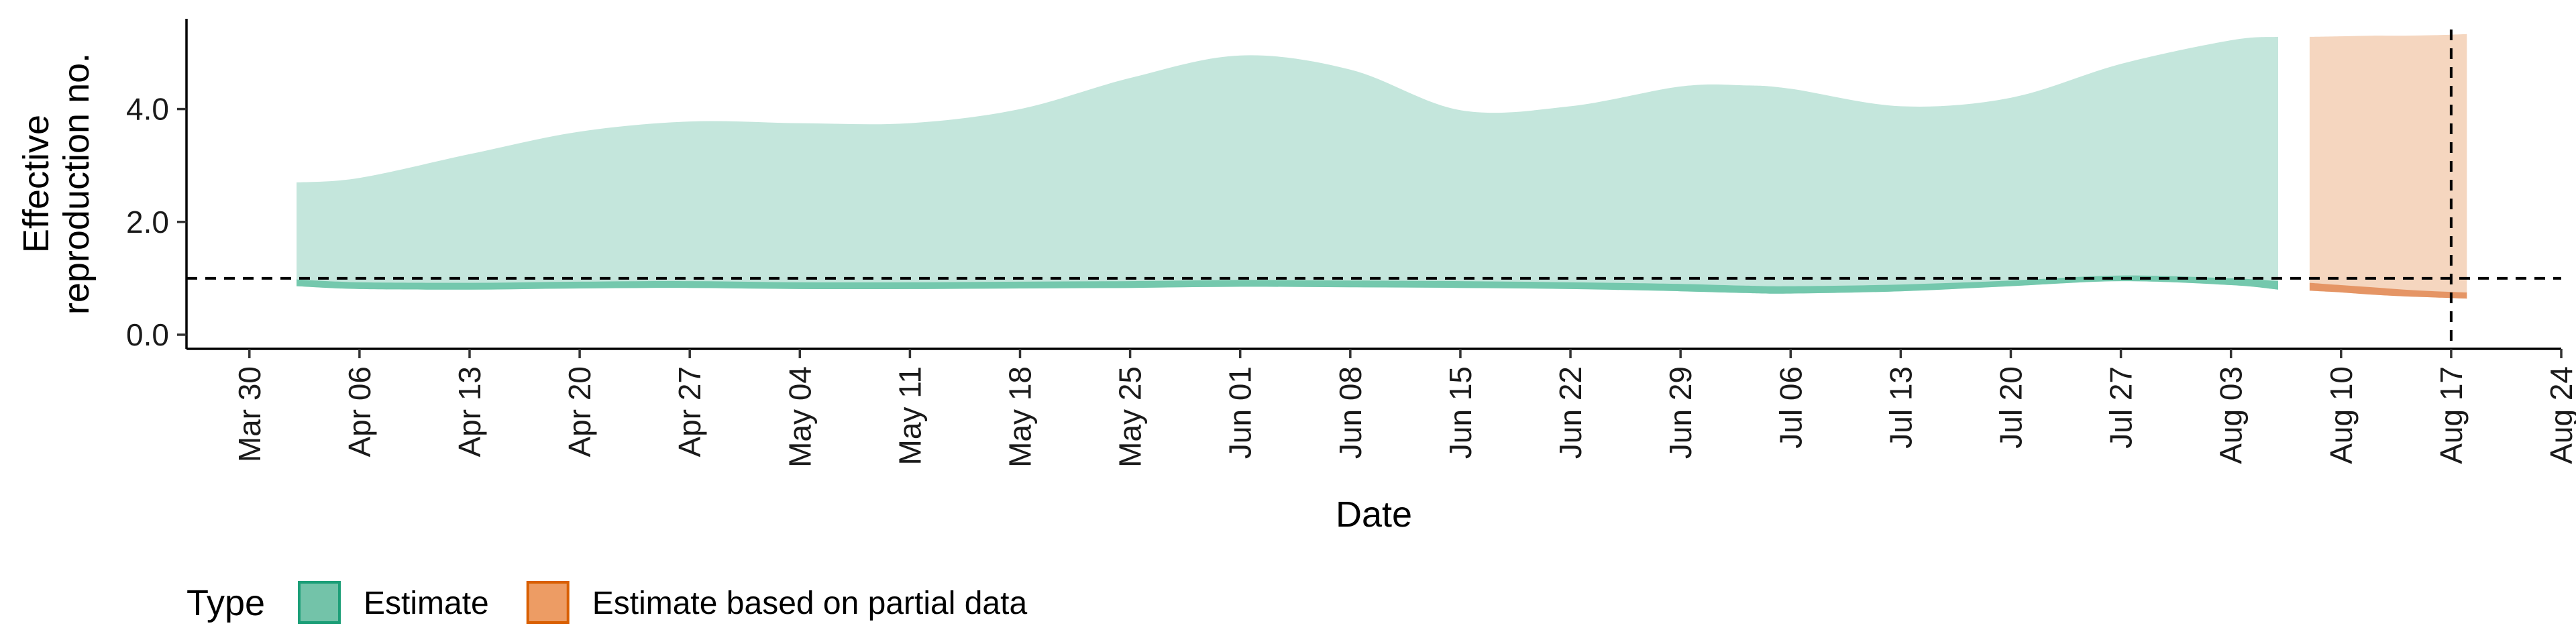 The width and height of the screenshot is (2576, 644). What do you see at coordinates (1374, 514) in the screenshot?
I see `x-axis-title: Date` at bounding box center [1374, 514].